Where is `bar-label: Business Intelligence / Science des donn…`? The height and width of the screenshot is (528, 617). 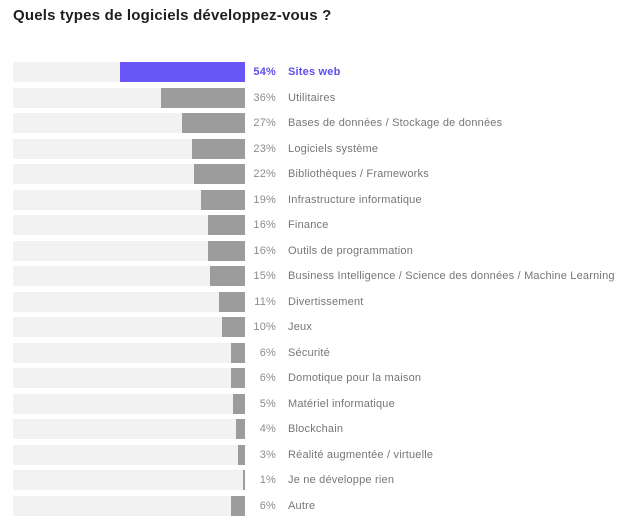
bar-label: Business Intelligence / Science des donn… is located at coordinates (451, 276).